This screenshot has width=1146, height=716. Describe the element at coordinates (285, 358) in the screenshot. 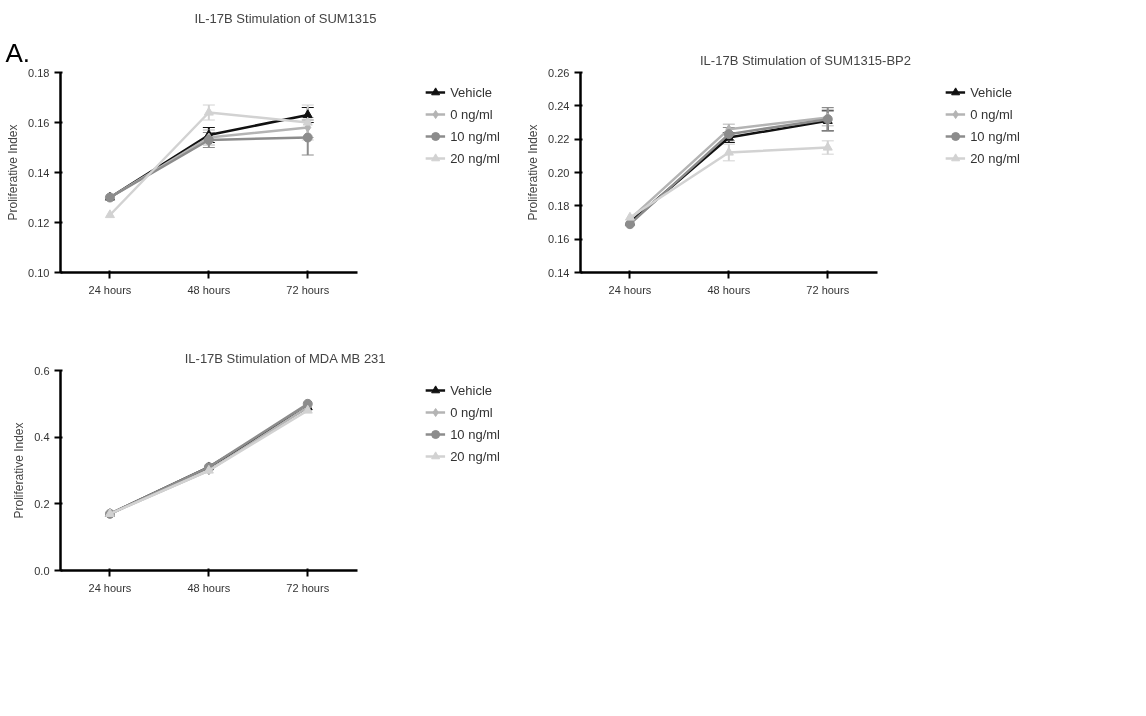

I see `chart-title: IL-17B Stimulation of MDA MB 231` at that location.